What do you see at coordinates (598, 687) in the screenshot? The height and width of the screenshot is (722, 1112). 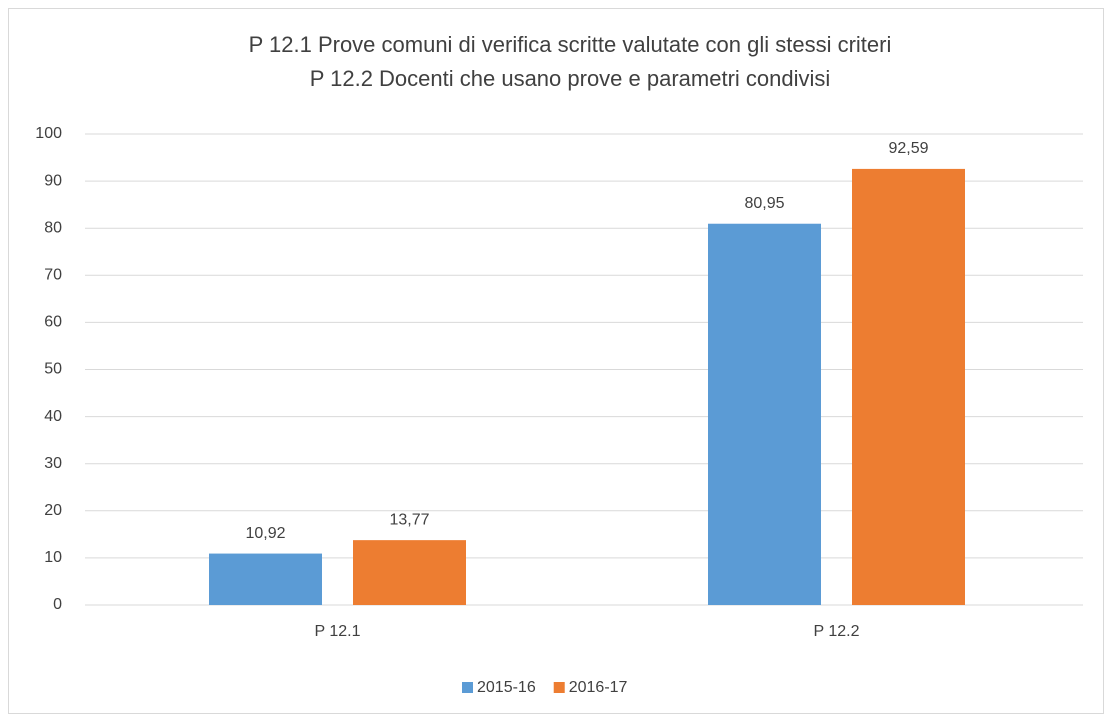 I see `legend-label: 2016-17` at bounding box center [598, 687].